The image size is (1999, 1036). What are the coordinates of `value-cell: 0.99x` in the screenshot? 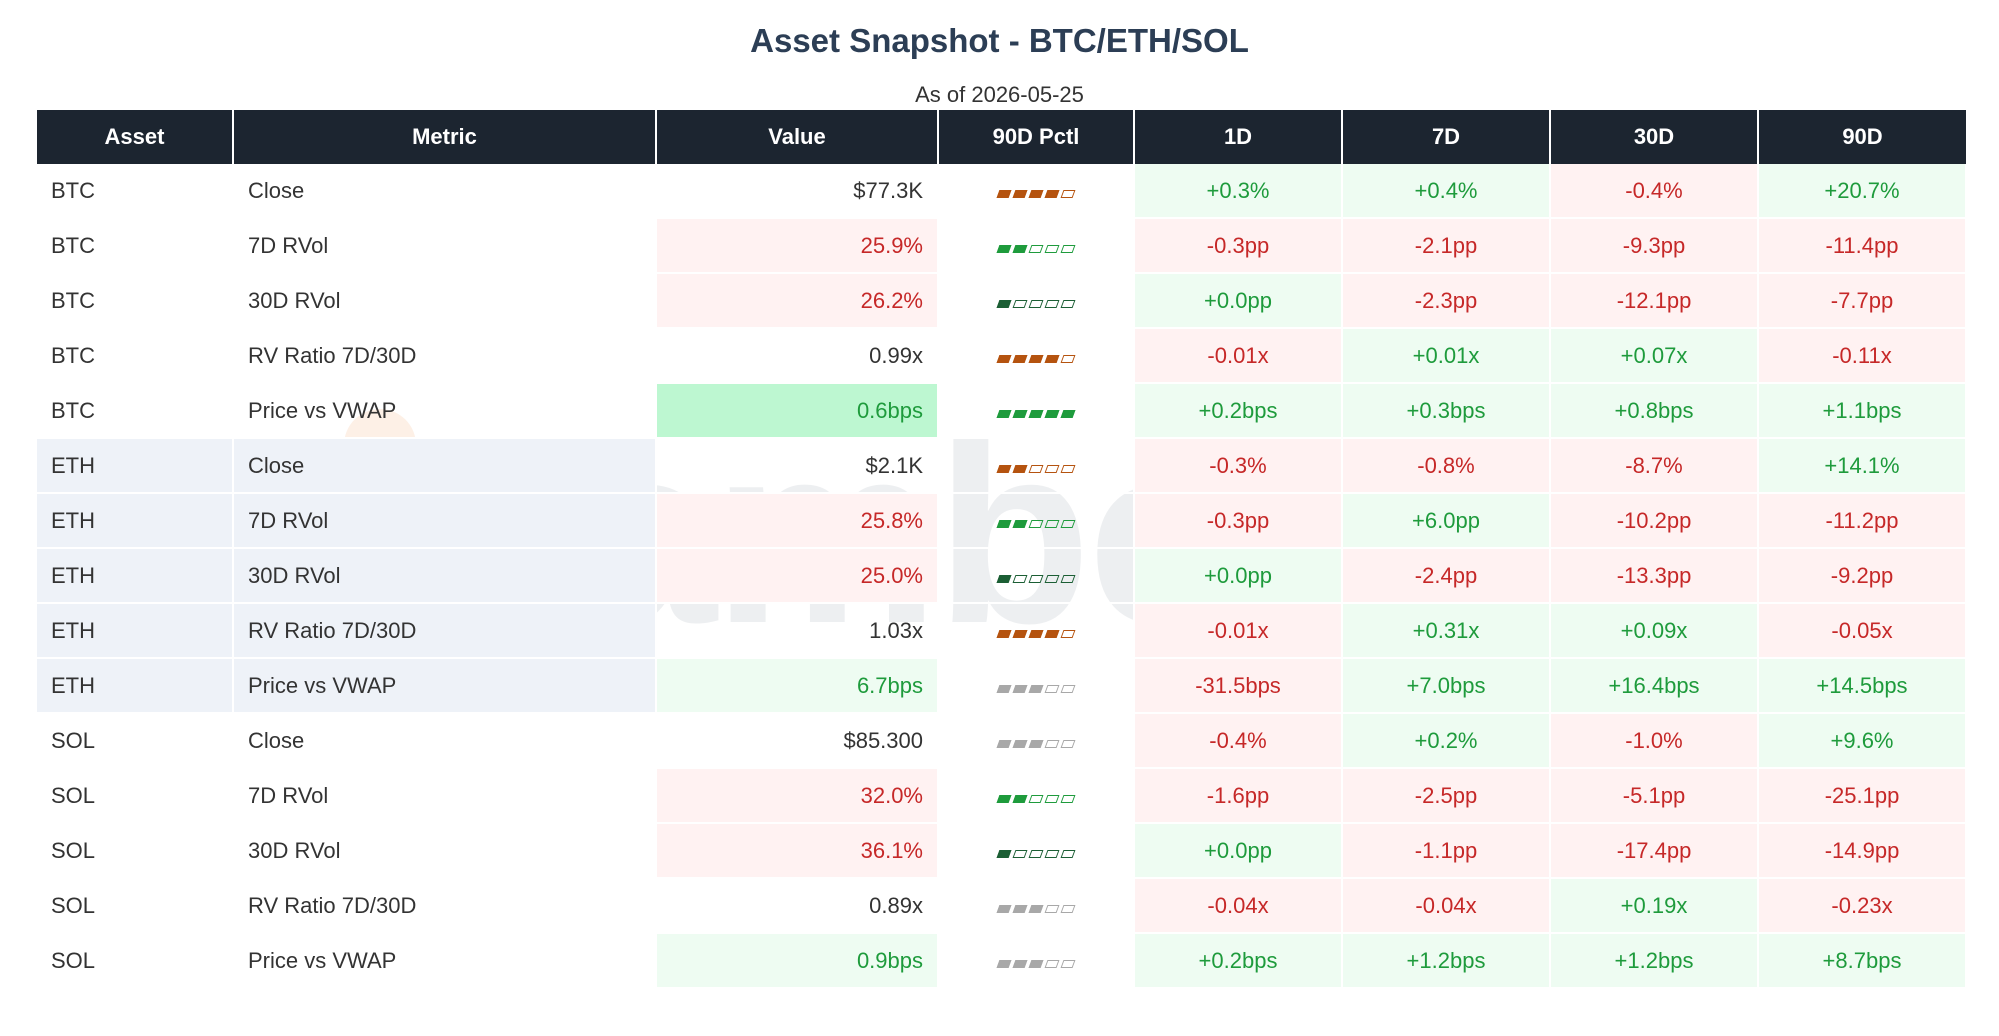 It's located at (797, 356).